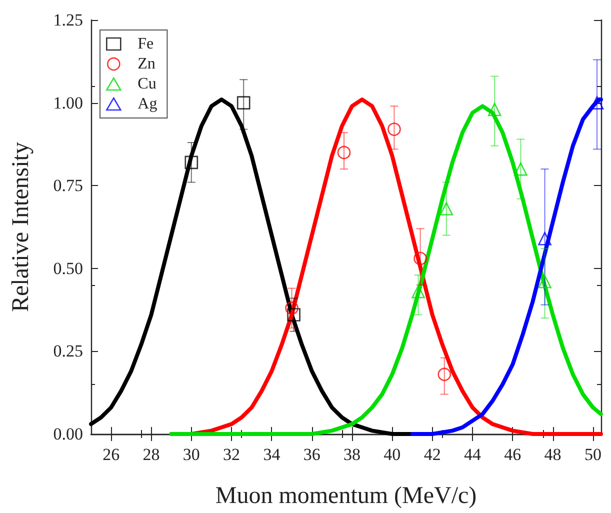  What do you see at coordinates (148, 104) in the screenshot?
I see `legend-label: Ag` at bounding box center [148, 104].